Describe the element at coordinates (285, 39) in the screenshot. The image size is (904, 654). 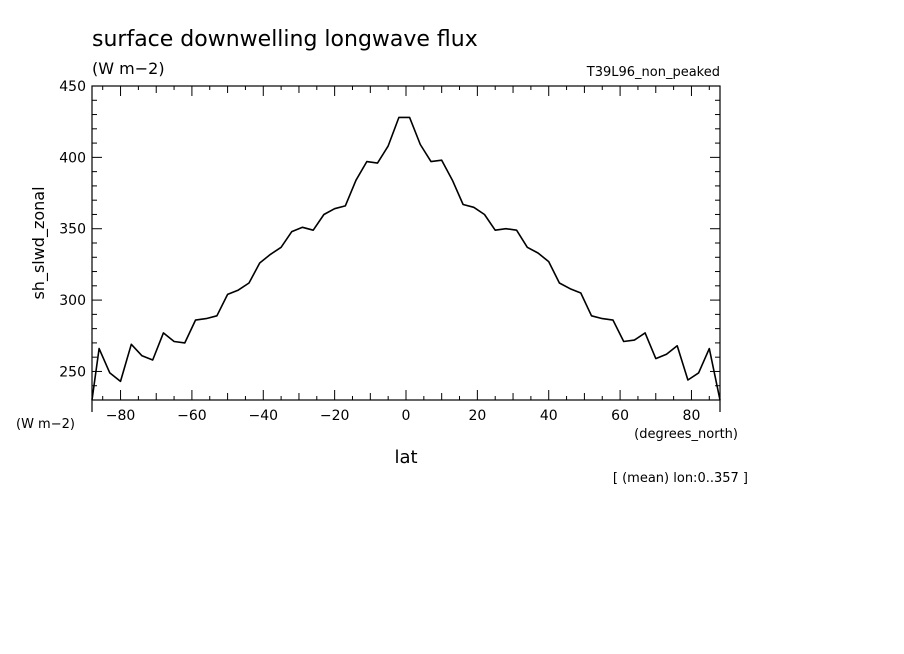
I see `chart-title: surface downwelling longwave flux` at that location.